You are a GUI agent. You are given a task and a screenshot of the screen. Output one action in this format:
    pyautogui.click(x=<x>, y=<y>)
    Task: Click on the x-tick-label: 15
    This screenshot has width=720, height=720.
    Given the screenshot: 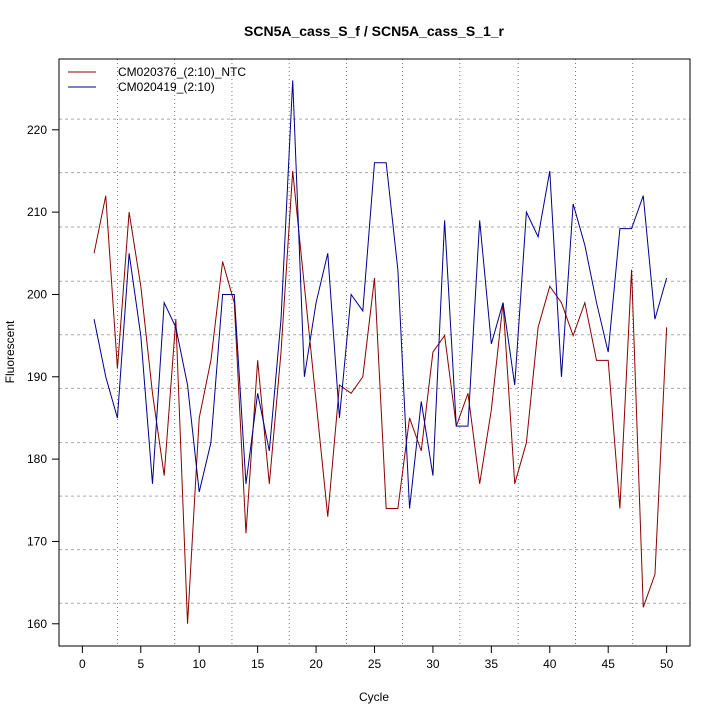 What is the action you would take?
    pyautogui.click(x=258, y=664)
    